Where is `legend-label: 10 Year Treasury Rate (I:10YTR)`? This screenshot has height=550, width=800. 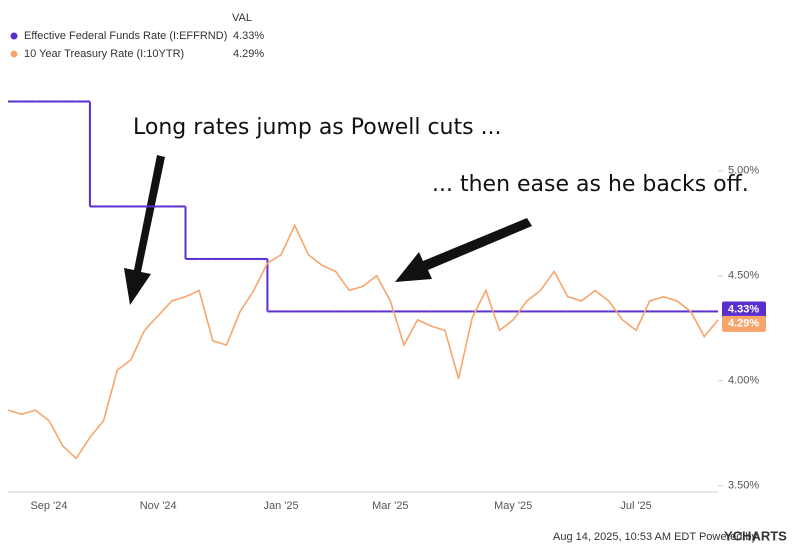 legend-label: 10 Year Treasury Rate (I:10YTR) is located at coordinates (104, 54).